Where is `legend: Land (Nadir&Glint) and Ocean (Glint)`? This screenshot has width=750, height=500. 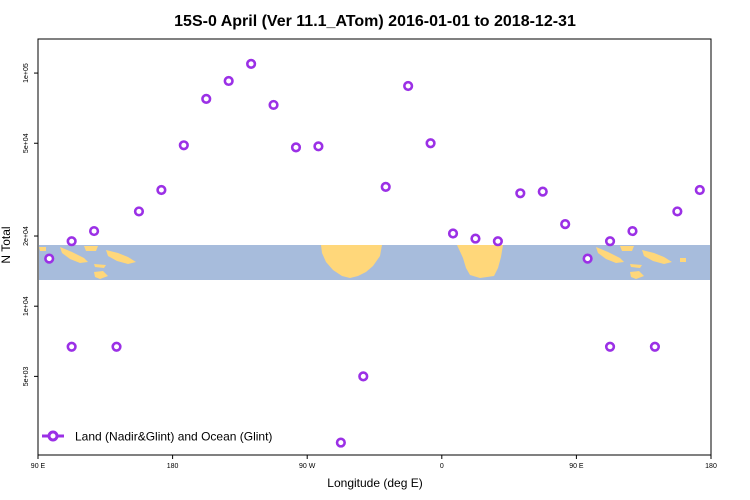
legend: Land (Nadir&Glint) and Ocean (Glint) is located at coordinates (157, 437).